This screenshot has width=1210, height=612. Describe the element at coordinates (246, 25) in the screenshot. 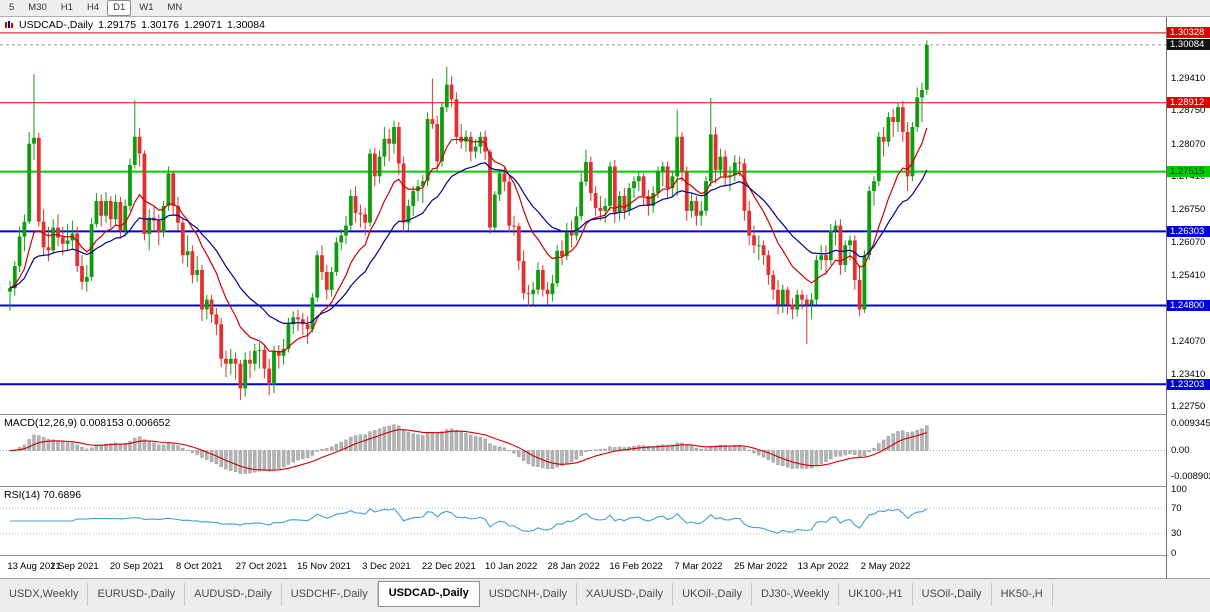

I see `ohlc-close: 1.30084` at that location.